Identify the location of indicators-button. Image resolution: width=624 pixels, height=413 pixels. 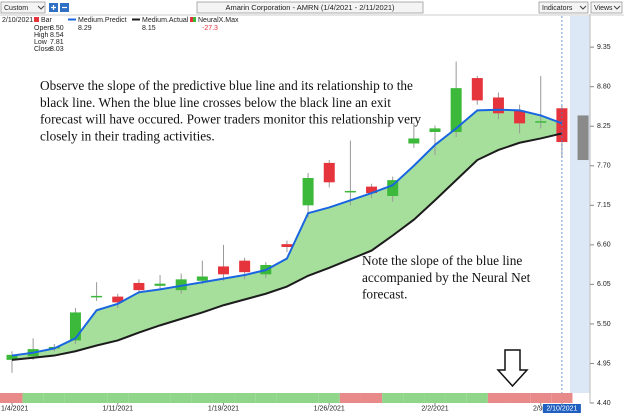
(563, 7).